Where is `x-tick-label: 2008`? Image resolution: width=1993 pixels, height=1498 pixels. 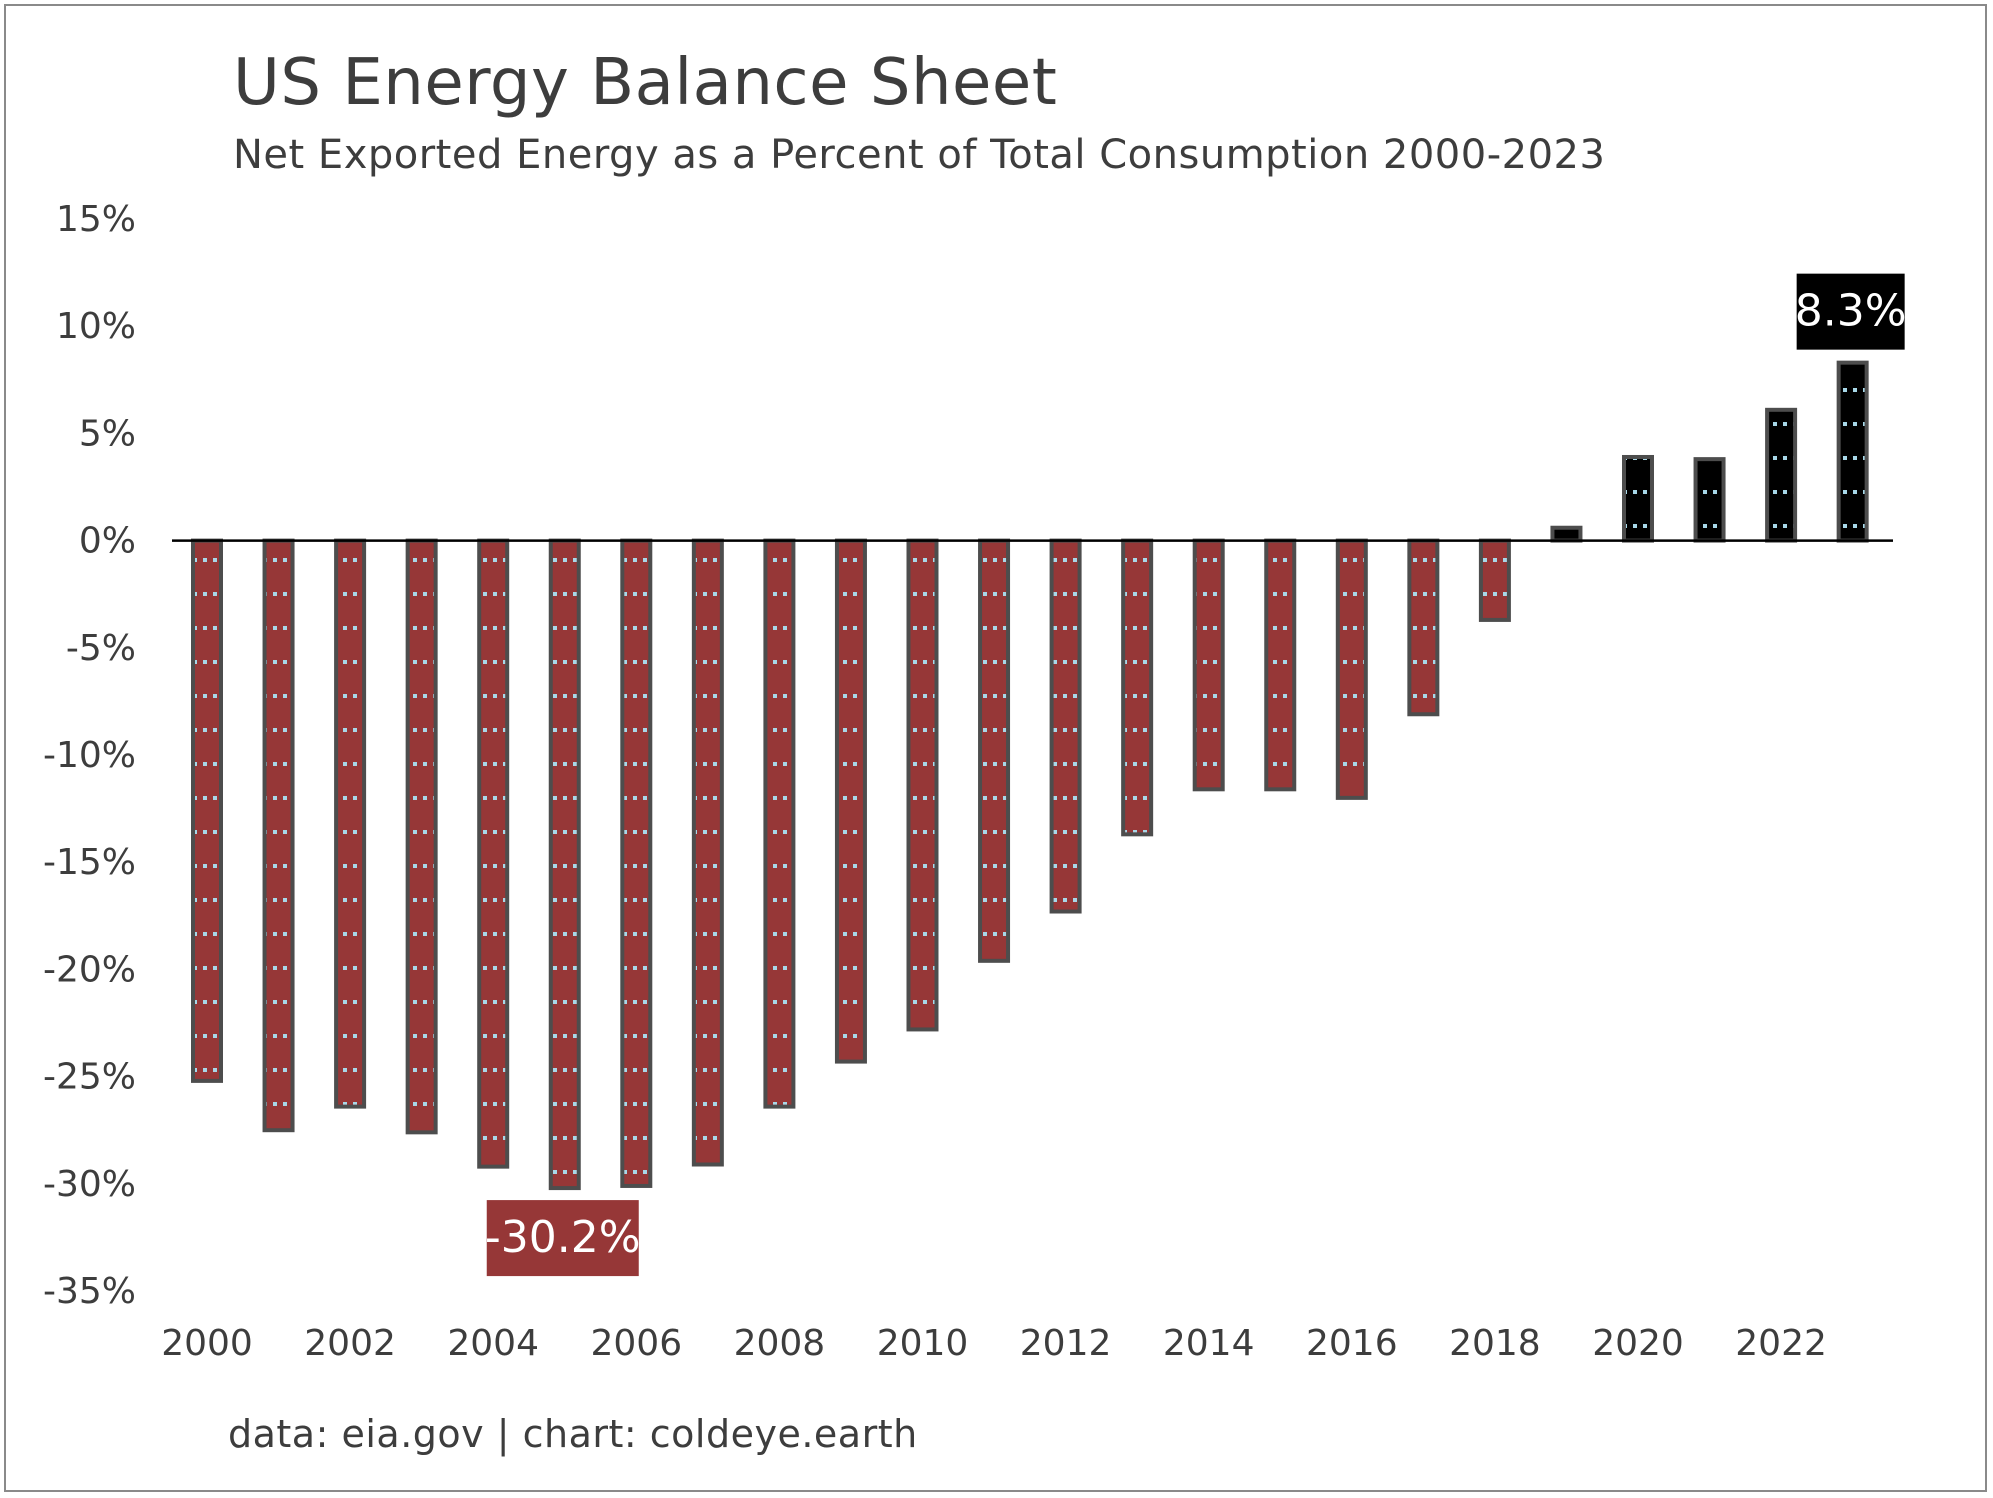 x-tick-label: 2008 is located at coordinates (780, 1343).